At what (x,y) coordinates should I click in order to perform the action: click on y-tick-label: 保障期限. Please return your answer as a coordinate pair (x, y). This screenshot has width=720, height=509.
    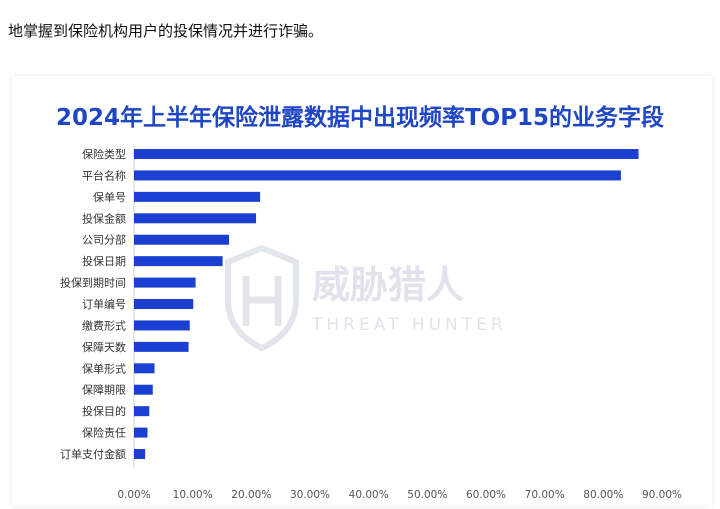
    Looking at the image, I should click on (104, 390).